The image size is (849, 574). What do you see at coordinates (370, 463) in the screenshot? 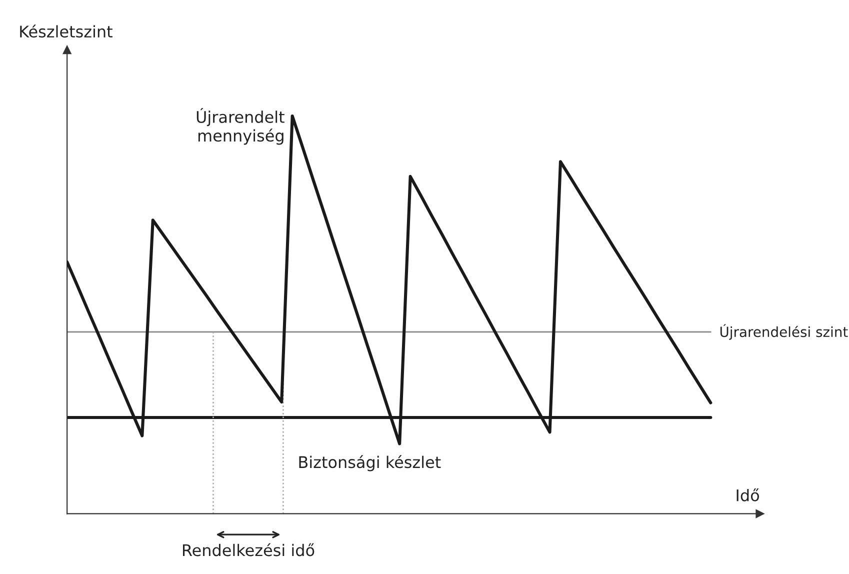
I see `text: Biztonsági készlet` at bounding box center [370, 463].